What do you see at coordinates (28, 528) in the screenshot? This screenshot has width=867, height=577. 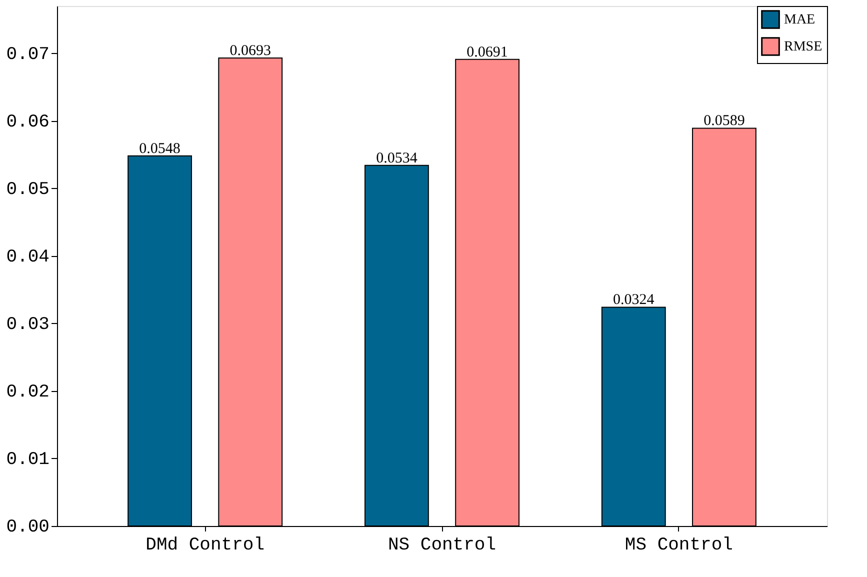 I see `y-tick-label: 0.00` at bounding box center [28, 528].